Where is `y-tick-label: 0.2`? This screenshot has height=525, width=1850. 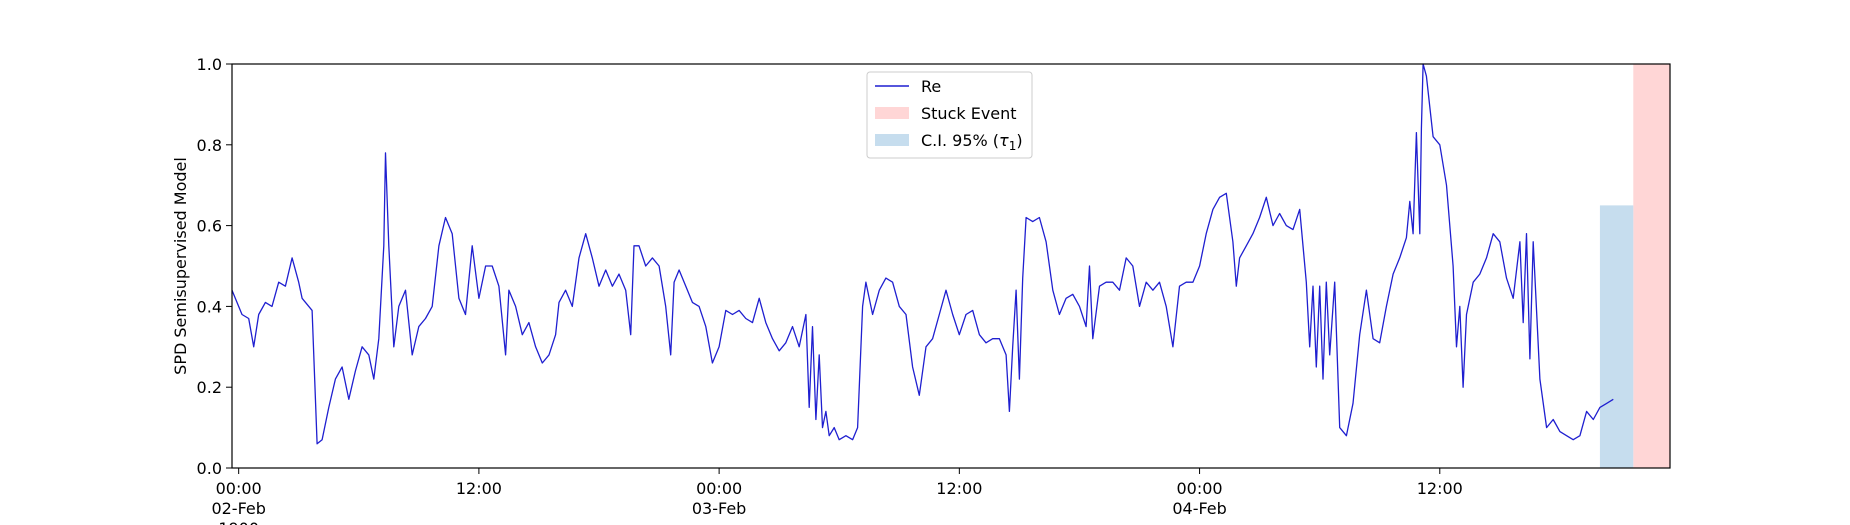 y-tick-label: 0.2 is located at coordinates (209, 387).